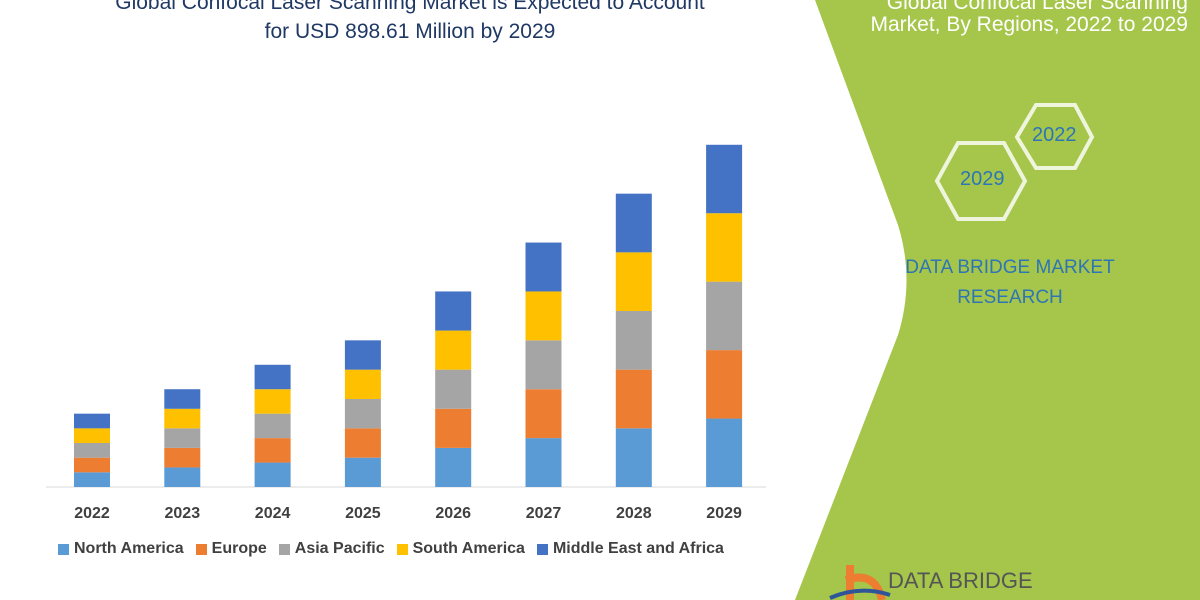  Describe the element at coordinates (129, 548) in the screenshot. I see `legend-label: North America` at that location.